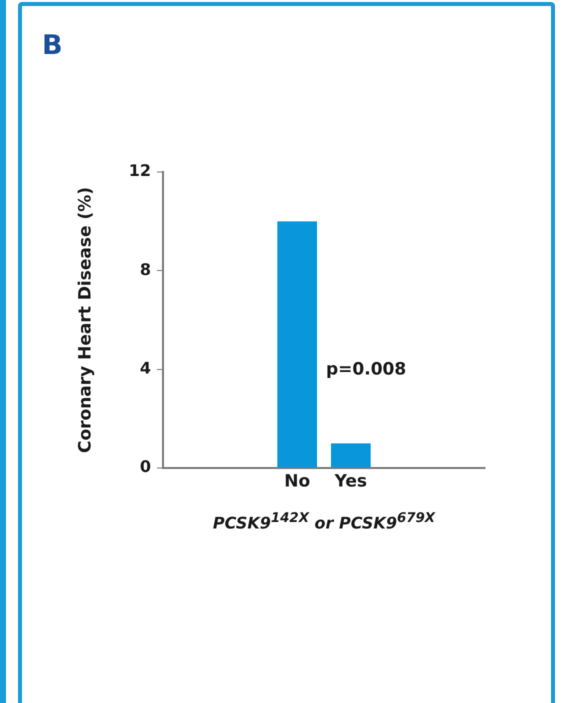  What do you see at coordinates (324, 521) in the screenshot?
I see `x-axis-title: PCSK9$^{142X}$ or PCSK9$^{679X}$` at bounding box center [324, 521].